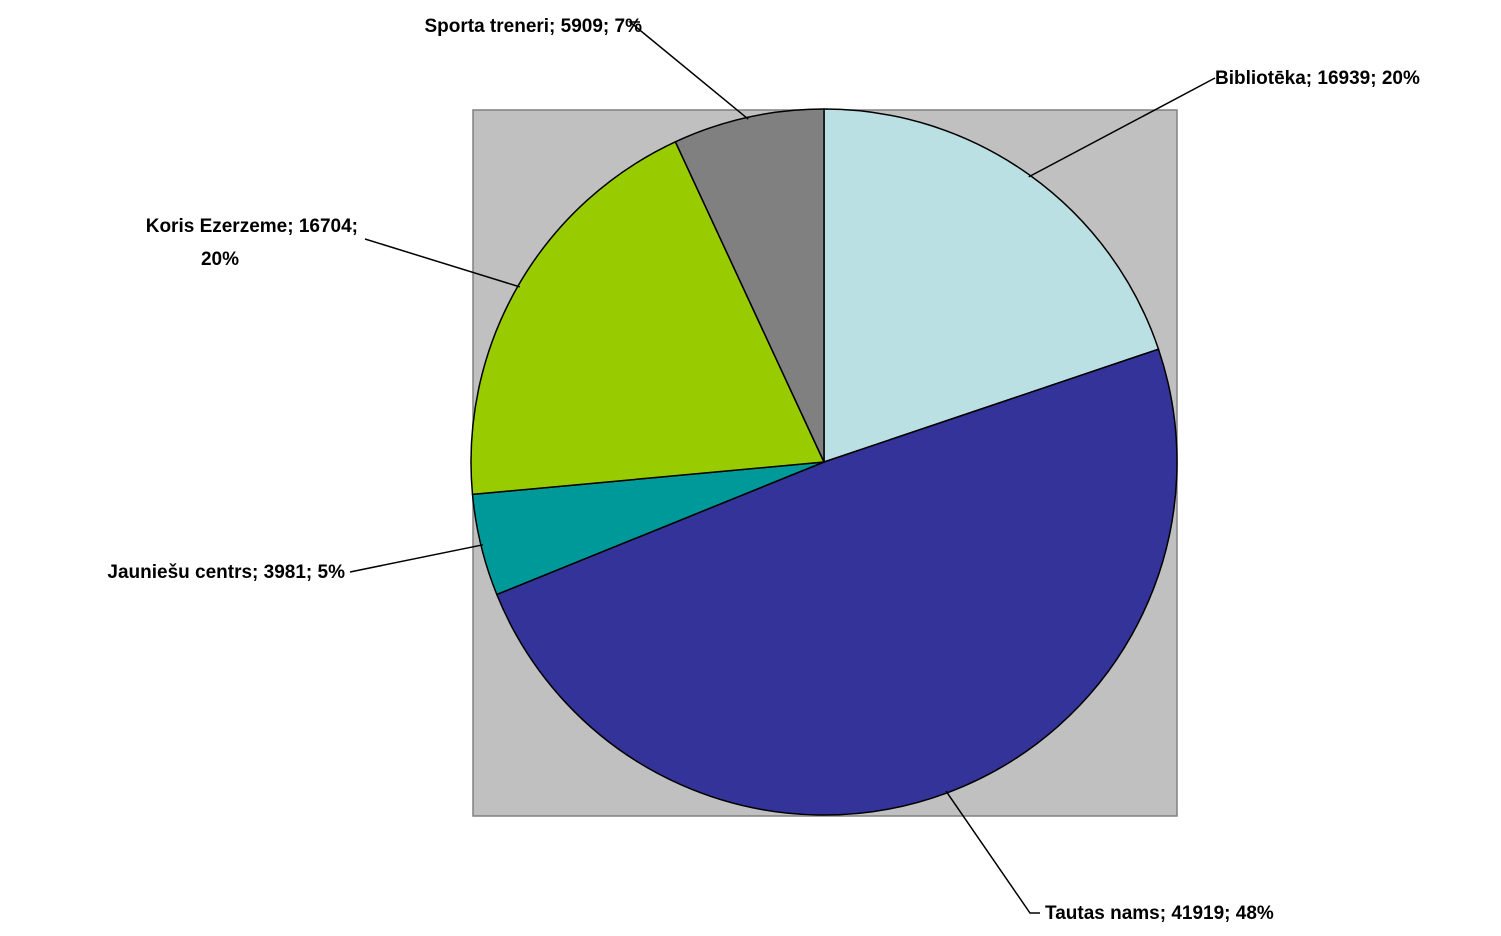  I want to click on leader-line-tautas-nams, so click(992, 852).